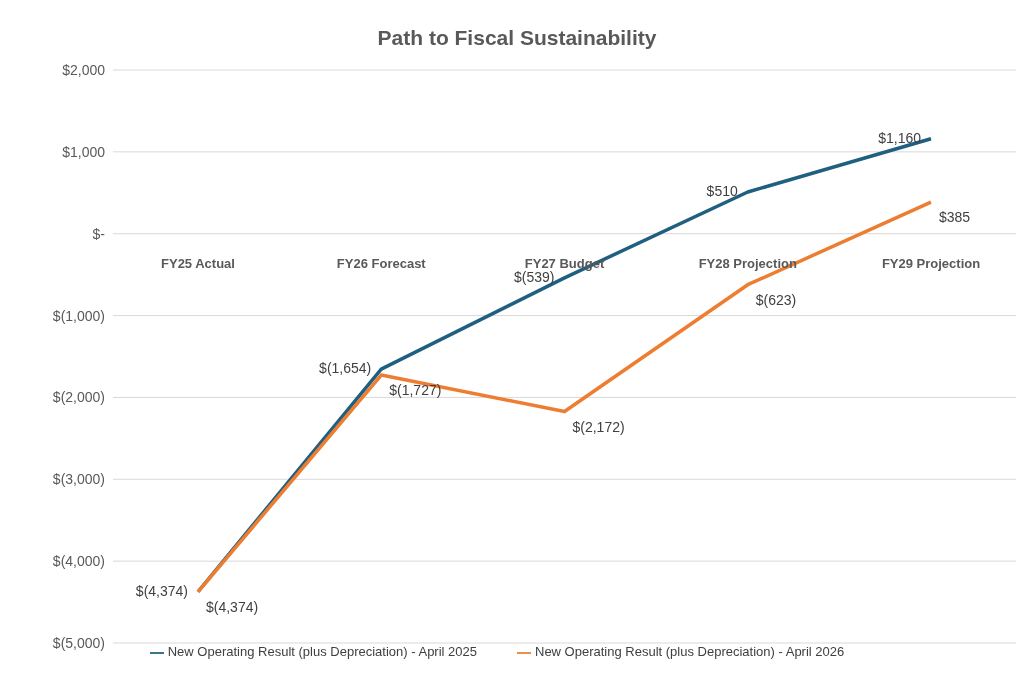  I want to click on data-label: $(1,727), so click(415, 390).